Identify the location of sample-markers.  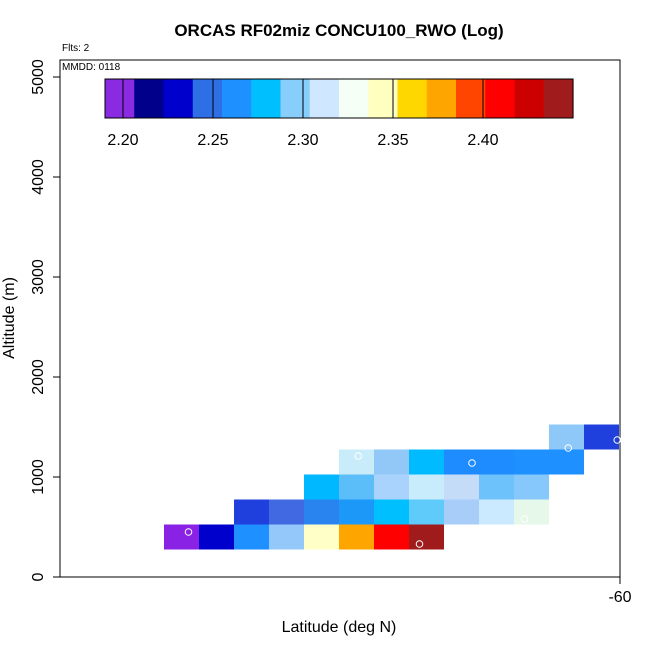
(403, 492).